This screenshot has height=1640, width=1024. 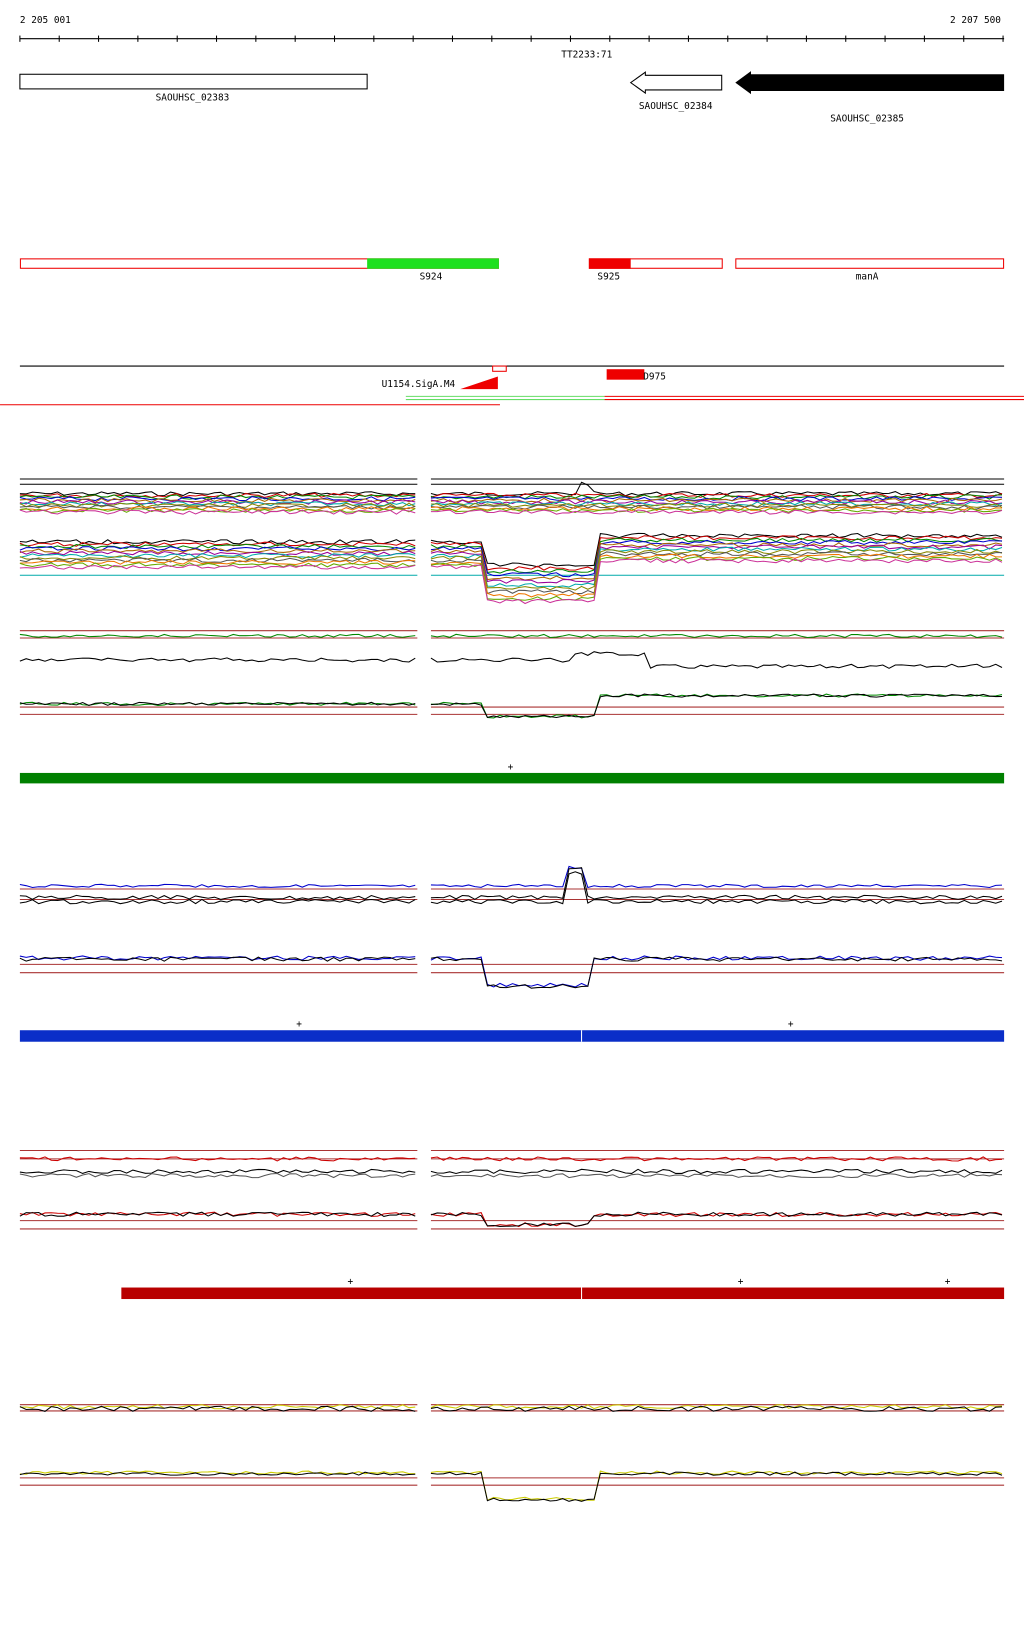 I want to click on sites: U1154.SigA.M4 D975, so click(x=512, y=385).